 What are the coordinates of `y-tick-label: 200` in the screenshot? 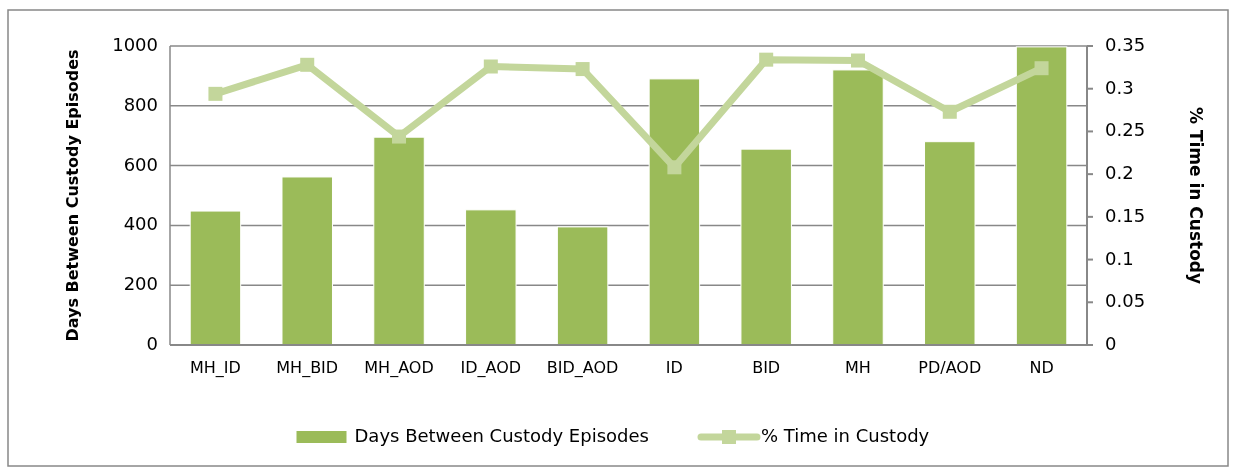 It's located at (140, 284).